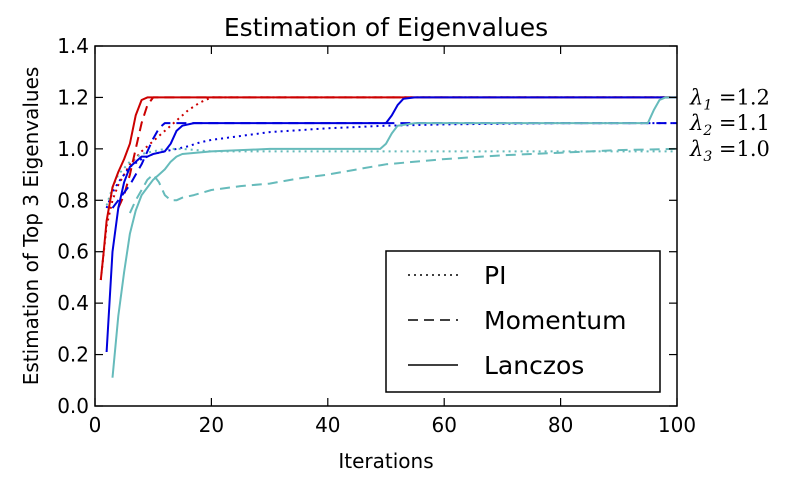 This screenshot has width=788, height=489. Describe the element at coordinates (73, 149) in the screenshot. I see `y-tick-label: 1.0` at that location.